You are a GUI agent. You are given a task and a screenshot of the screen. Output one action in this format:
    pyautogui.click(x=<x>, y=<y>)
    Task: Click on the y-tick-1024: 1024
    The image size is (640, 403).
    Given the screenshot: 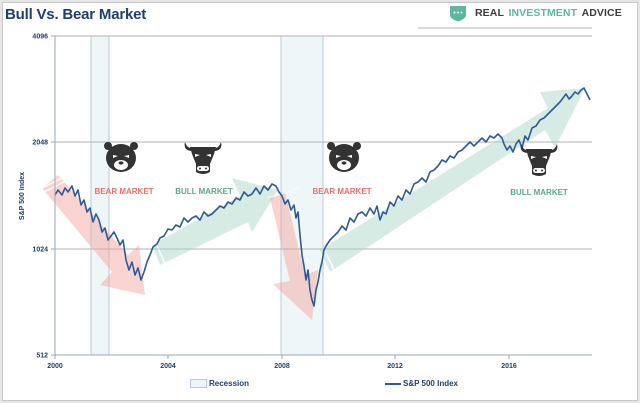 What is the action you would take?
    pyautogui.click(x=40, y=250)
    